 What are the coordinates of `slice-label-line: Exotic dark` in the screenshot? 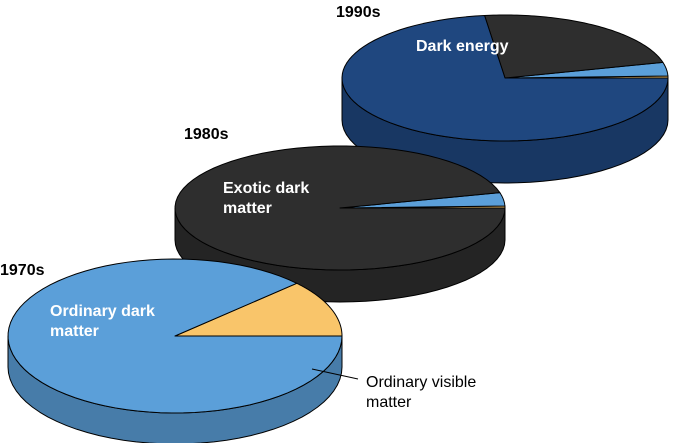 It's located at (266, 188).